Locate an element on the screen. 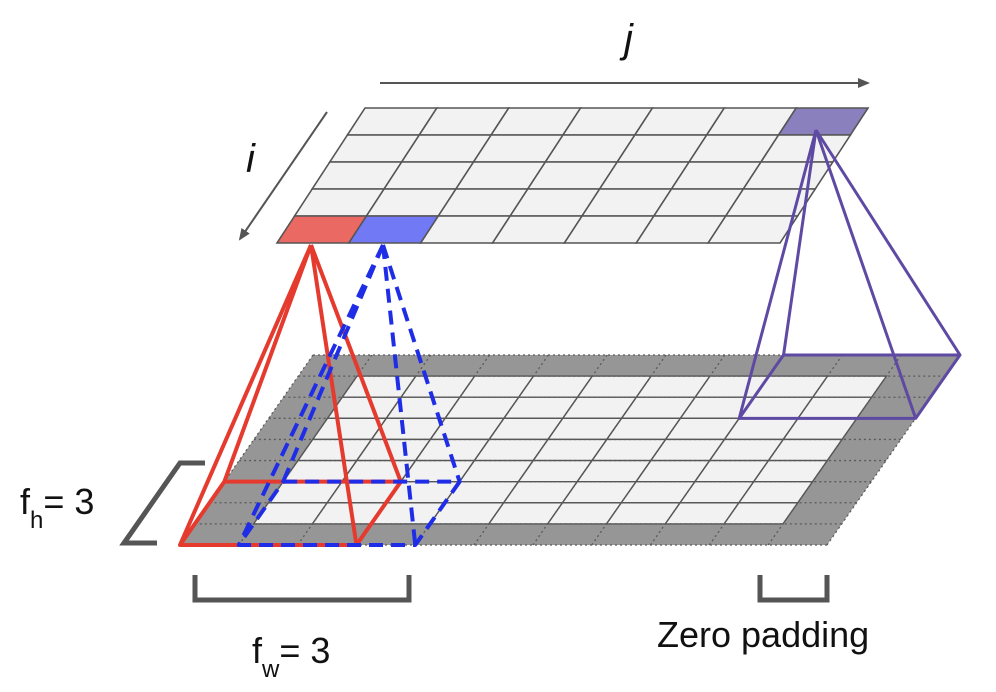 This screenshot has width=996, height=692. fh-symbol: f is located at coordinates (25, 501).